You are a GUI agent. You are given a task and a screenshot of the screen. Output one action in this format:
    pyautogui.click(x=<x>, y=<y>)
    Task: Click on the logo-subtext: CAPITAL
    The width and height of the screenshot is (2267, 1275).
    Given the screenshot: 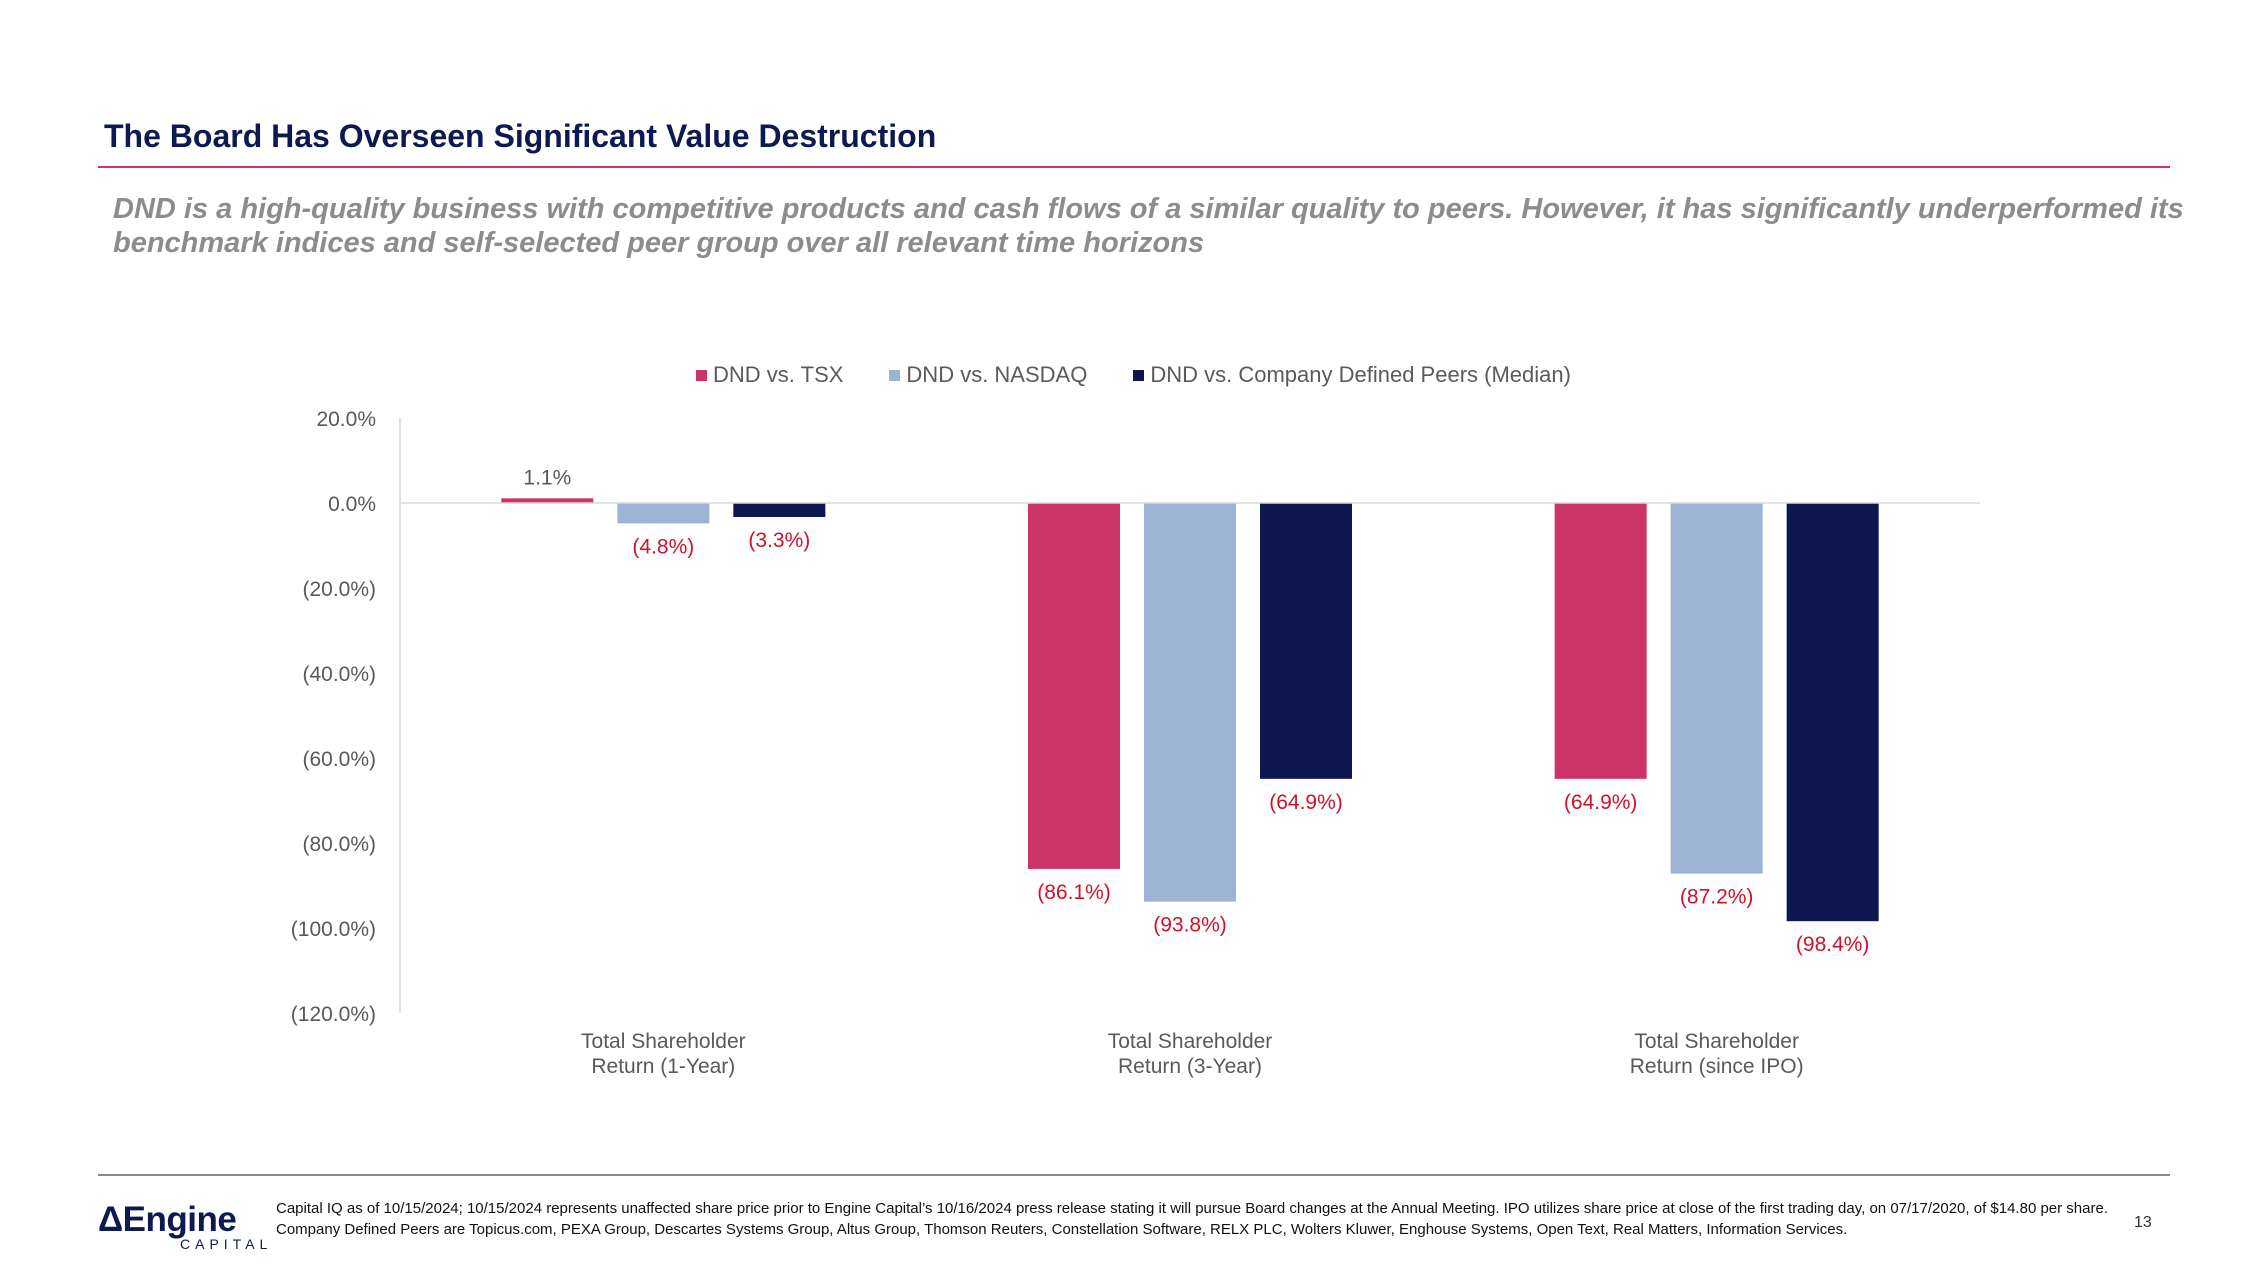 What is the action you would take?
    pyautogui.click(x=226, y=1244)
    